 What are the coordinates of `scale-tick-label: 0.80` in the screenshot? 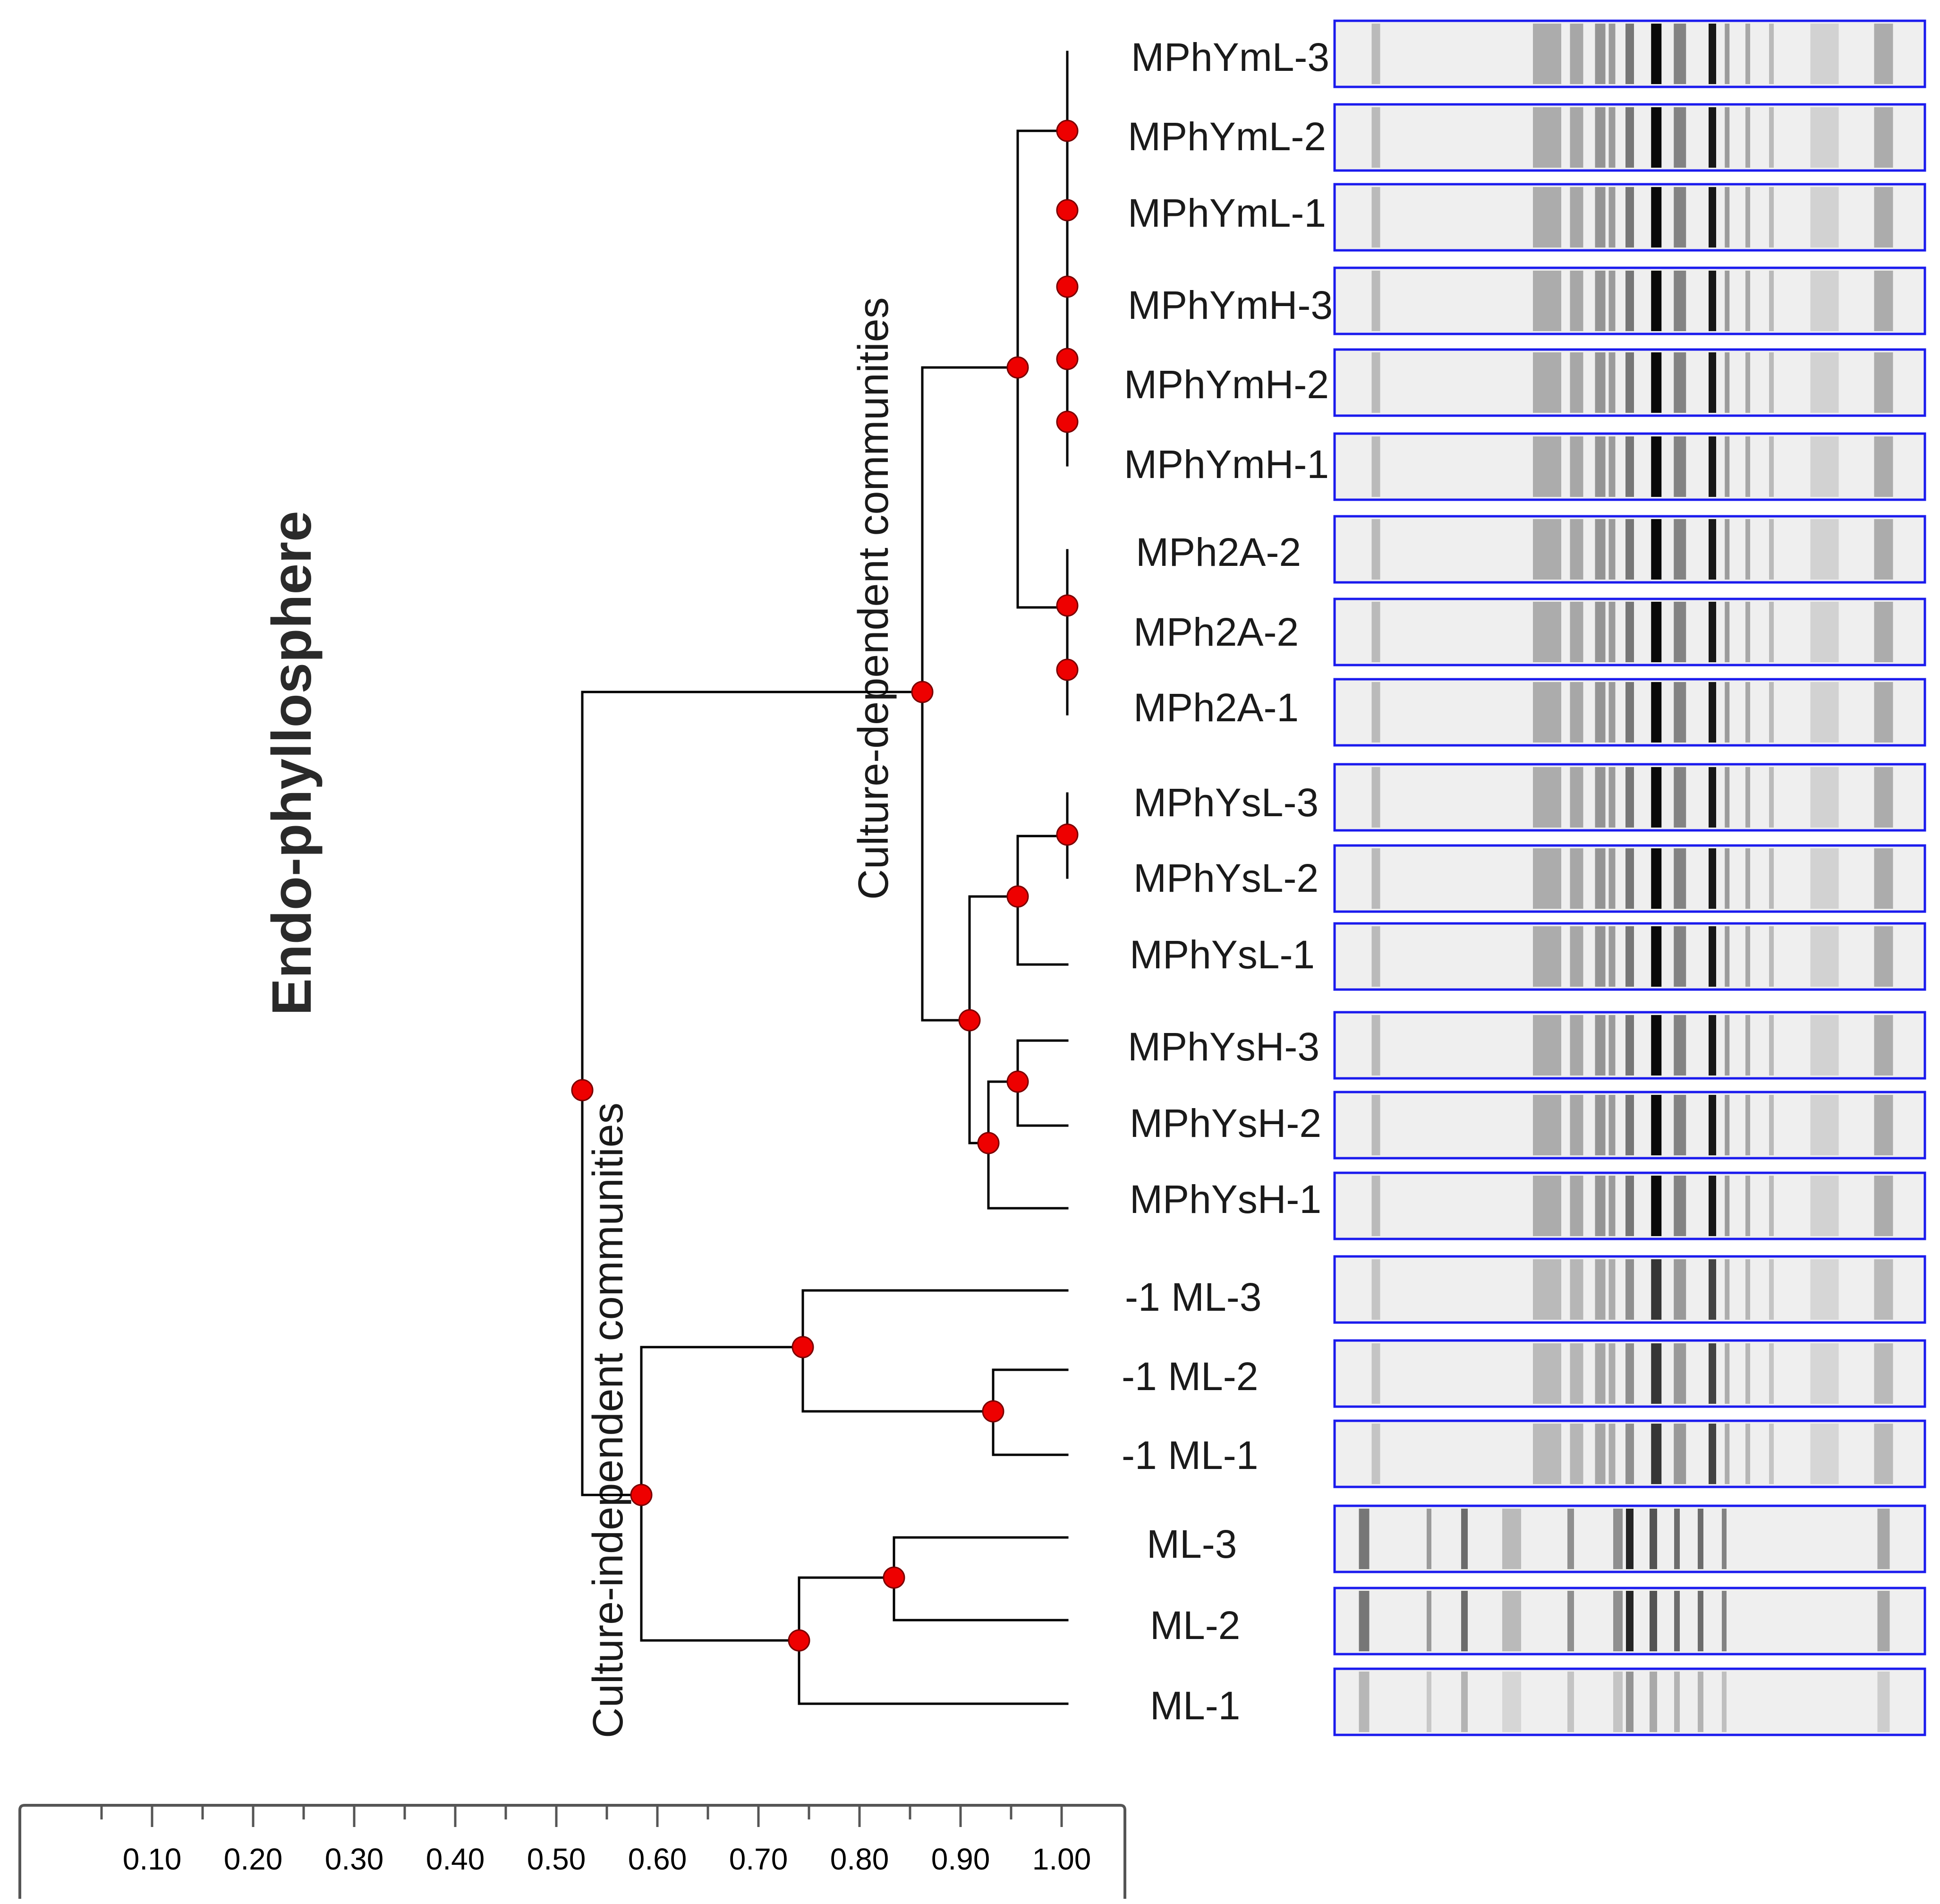 It's located at (859, 1859).